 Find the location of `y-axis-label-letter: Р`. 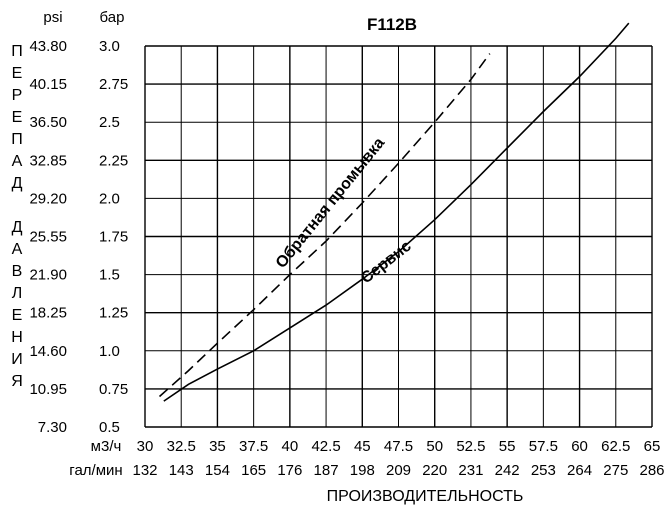

y-axis-label-letter: Р is located at coordinates (17, 95).